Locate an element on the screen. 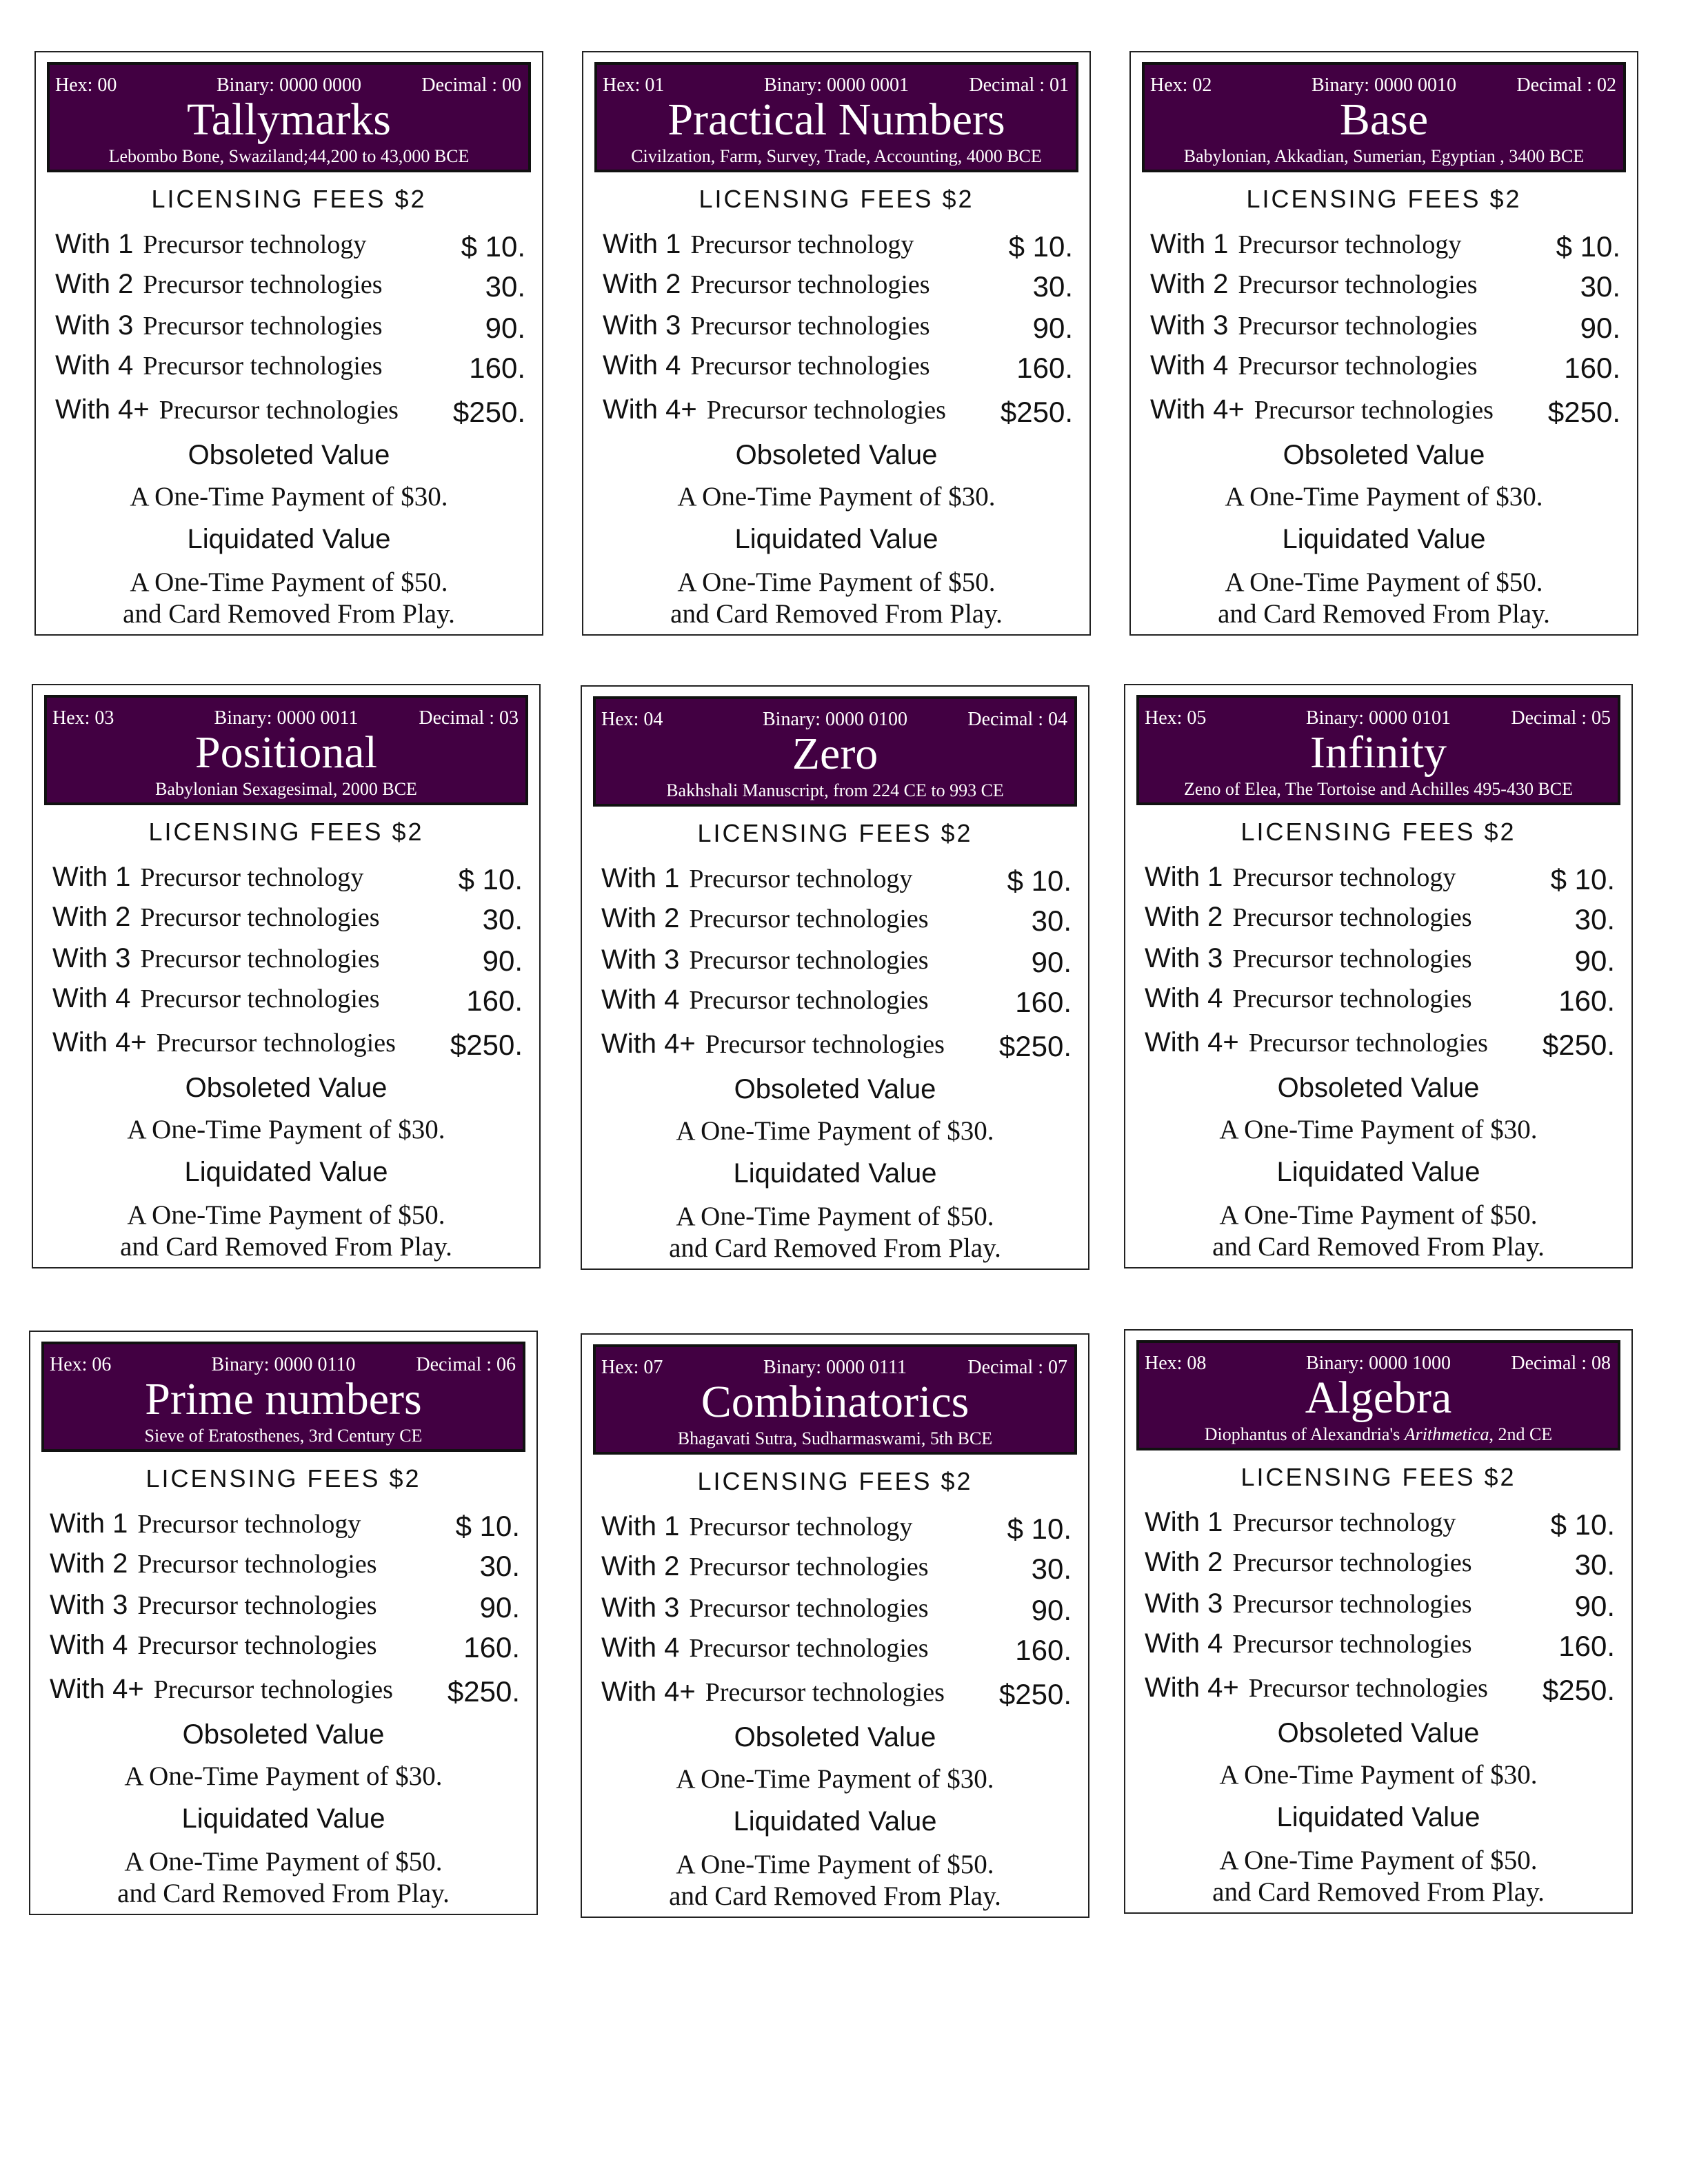 The image size is (1688, 2184). liquidated-heading: Liquidated Value is located at coordinates (1378, 1817).